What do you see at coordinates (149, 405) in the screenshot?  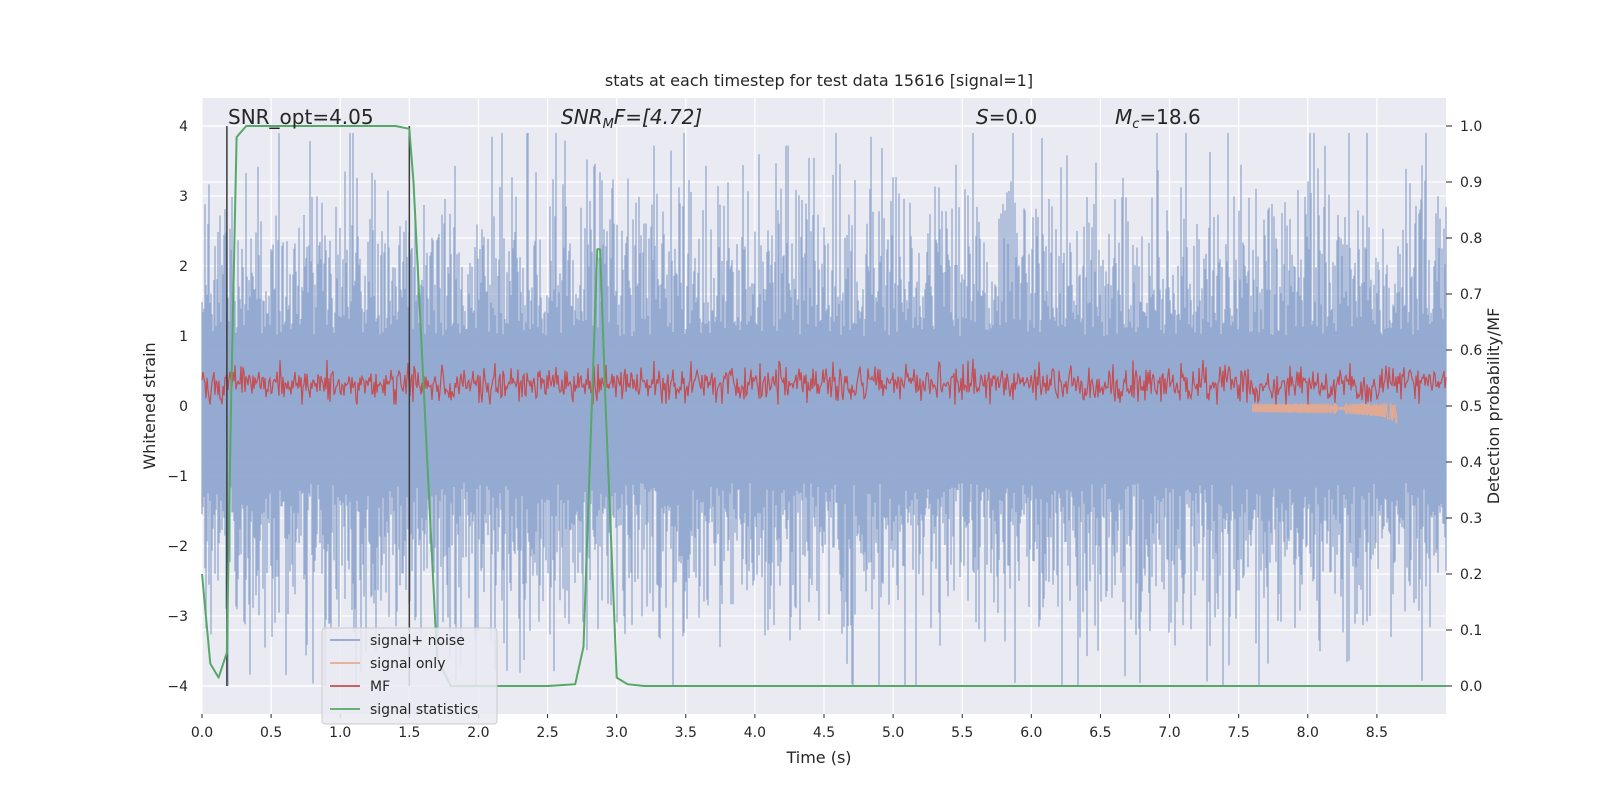 I see `y-axis-label: Whitened strain` at bounding box center [149, 405].